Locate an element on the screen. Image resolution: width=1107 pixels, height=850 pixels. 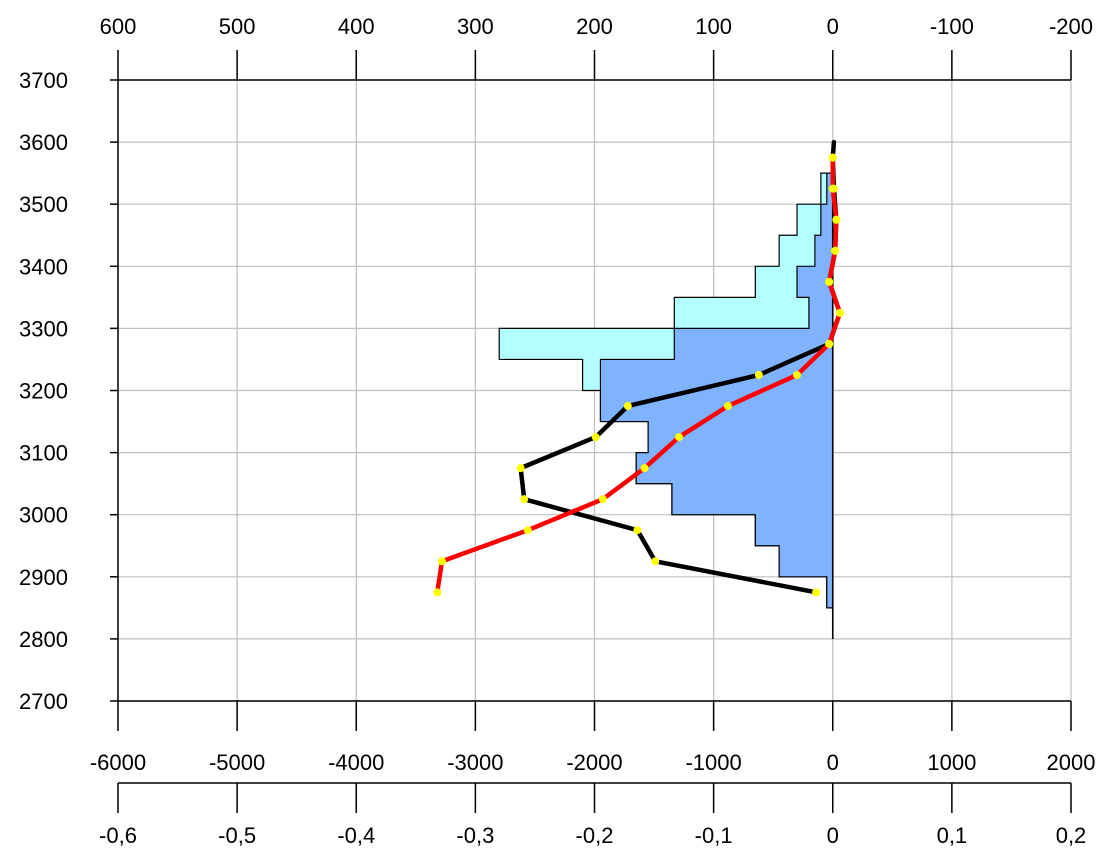
tick-label-x-top: 0 is located at coordinates (833, 26).